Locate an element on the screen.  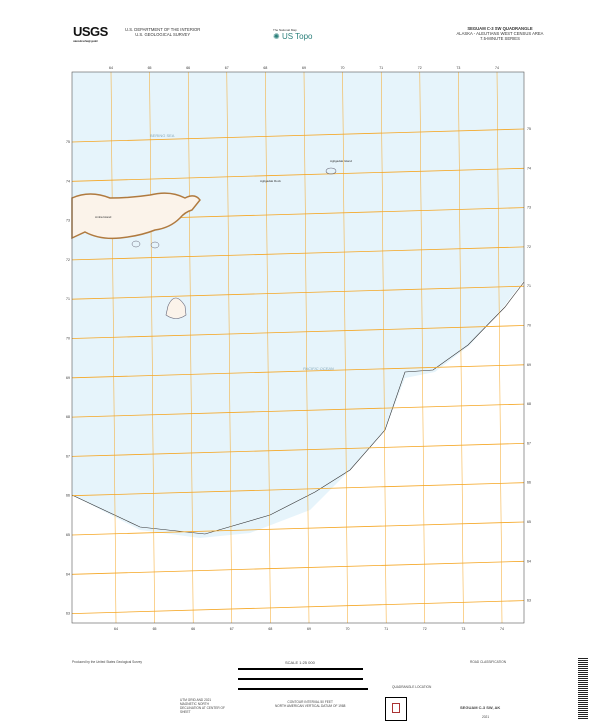
quad-title: SEGUAM C-3 SW QUADRANGLE is located at coordinates (500, 28).